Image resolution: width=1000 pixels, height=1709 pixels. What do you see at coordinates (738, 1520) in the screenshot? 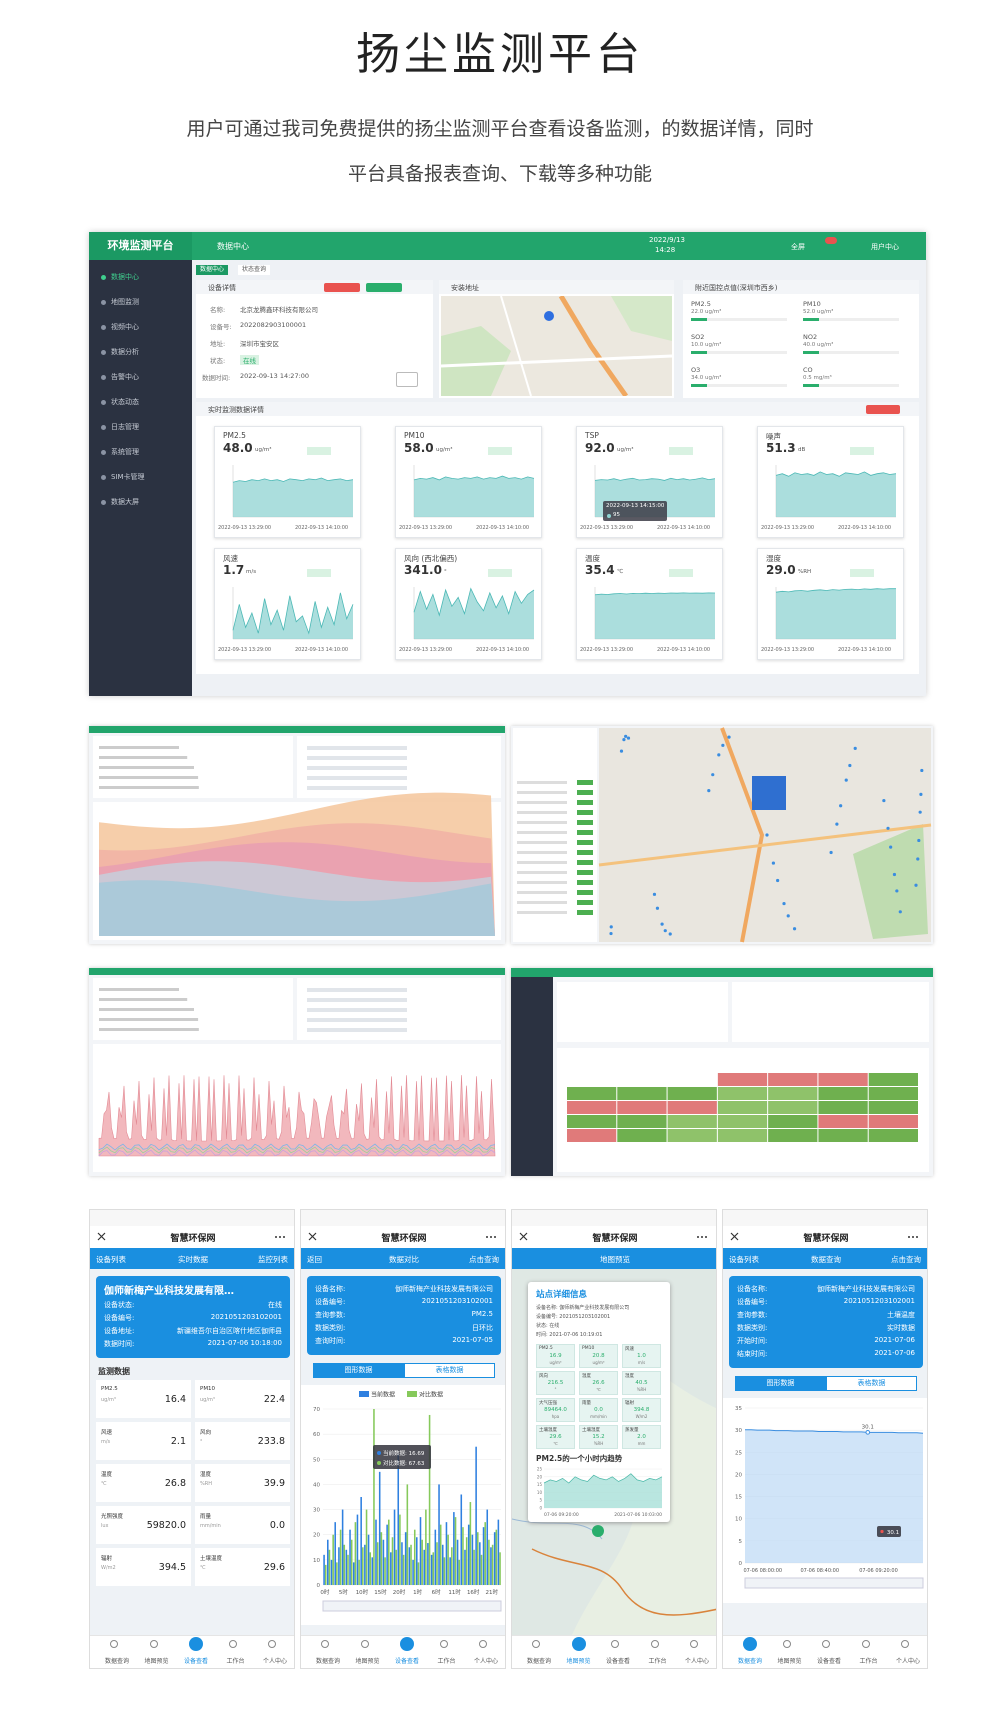
I see `y-tick-label: 10` at bounding box center [738, 1520].